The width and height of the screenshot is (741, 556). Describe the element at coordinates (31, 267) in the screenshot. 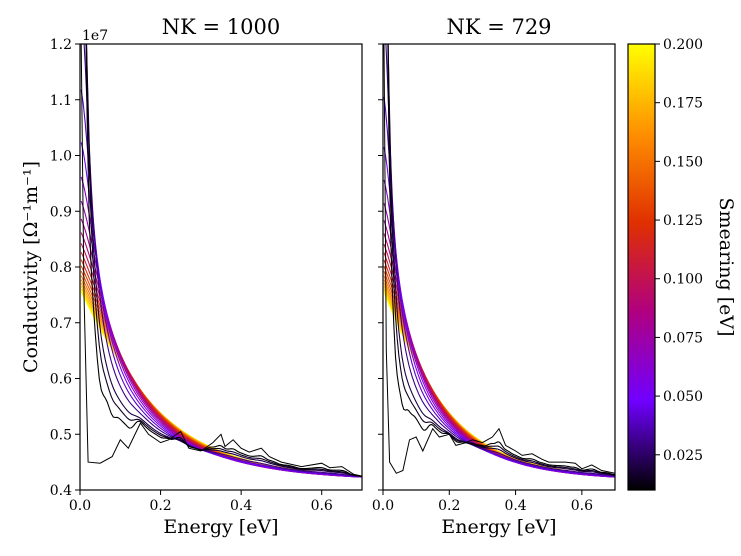

I see `y-axis-label: Conductivity [Ω⁻¹m⁻¹]` at that location.